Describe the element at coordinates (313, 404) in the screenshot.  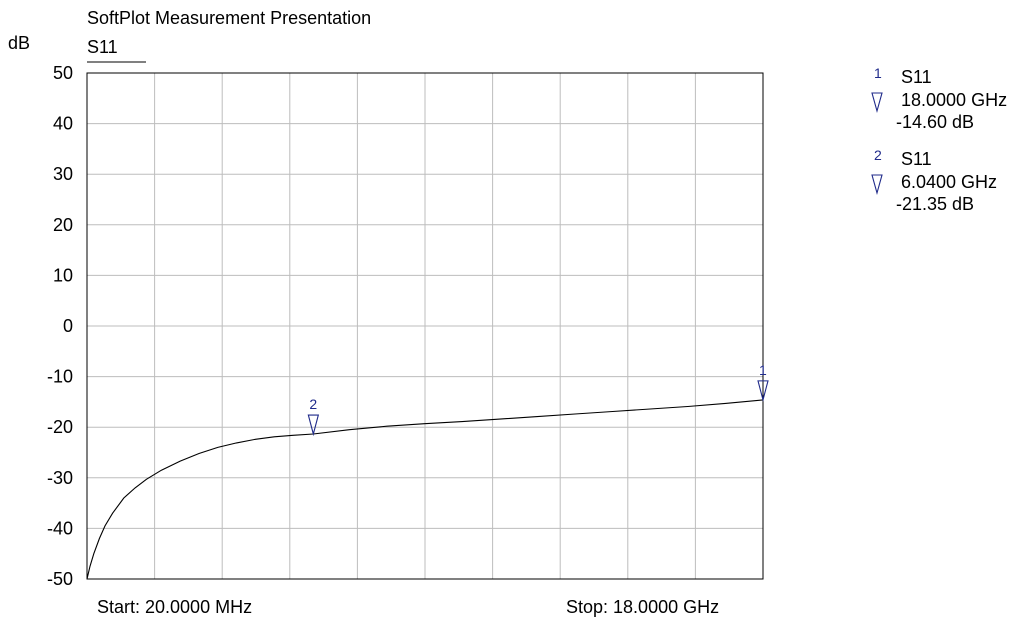
I see `marker-2-label: 2` at that location.